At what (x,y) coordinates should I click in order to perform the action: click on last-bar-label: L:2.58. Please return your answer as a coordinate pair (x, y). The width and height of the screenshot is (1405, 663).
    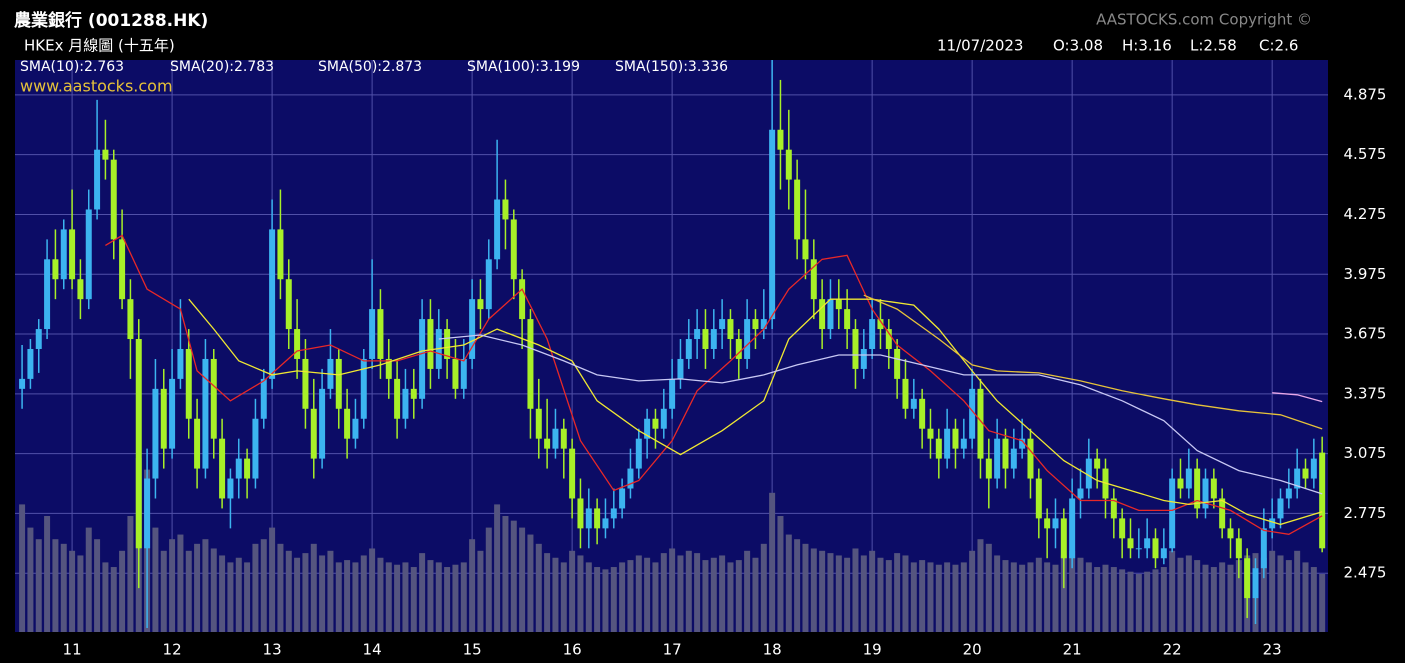
    Looking at the image, I should click on (1213, 46).